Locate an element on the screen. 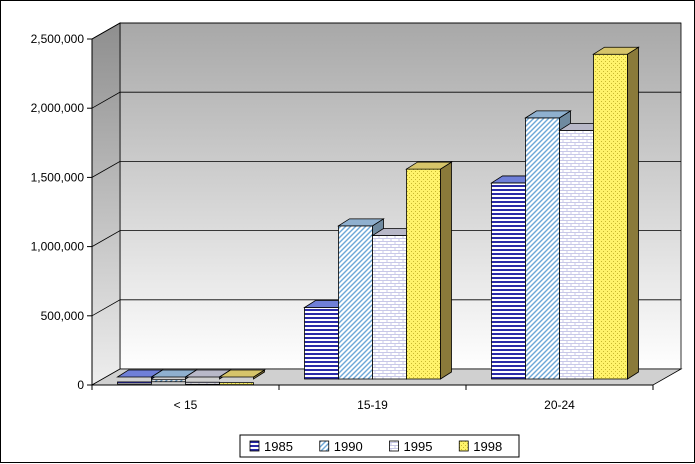 This screenshot has width=695, height=464. legend-label: 1998 is located at coordinates (487, 446).